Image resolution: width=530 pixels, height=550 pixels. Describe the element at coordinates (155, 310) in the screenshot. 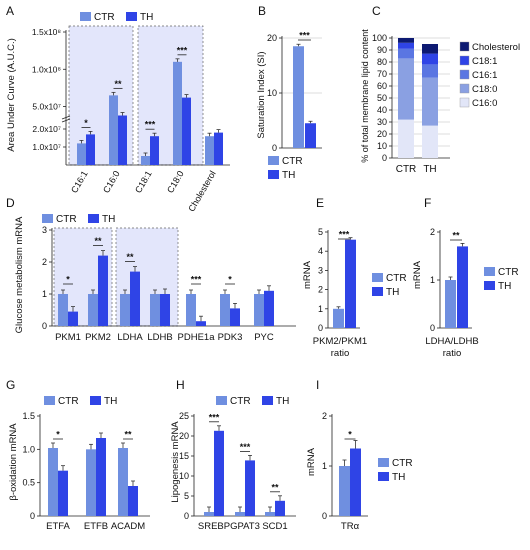

I see `bar-d-ctr-ldhb` at that location.